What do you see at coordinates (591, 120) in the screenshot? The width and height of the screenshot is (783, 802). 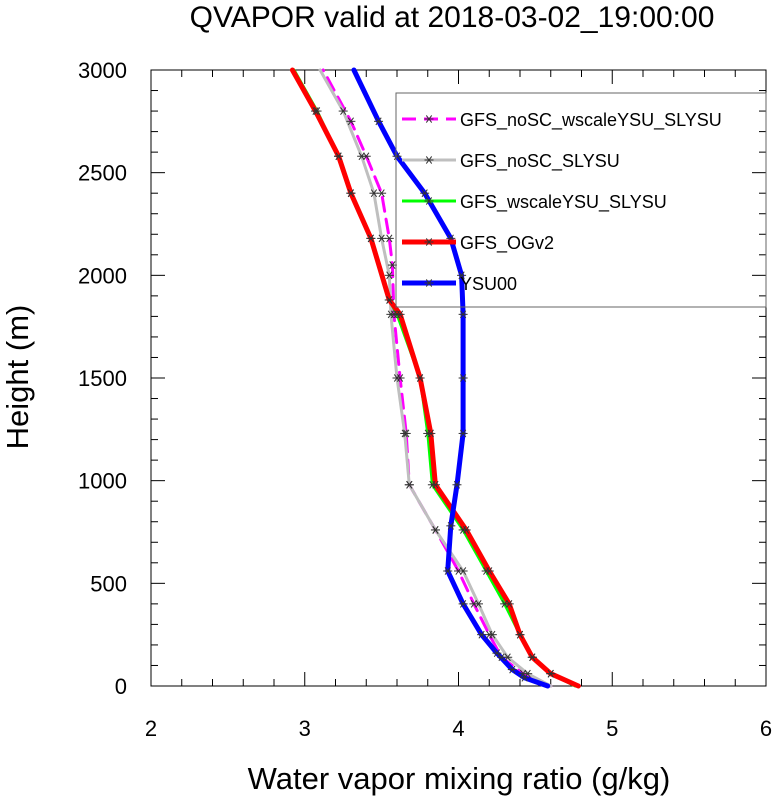 I see `legend-label: GFS_noSC_wscaleYSU_SLYSU` at bounding box center [591, 120].